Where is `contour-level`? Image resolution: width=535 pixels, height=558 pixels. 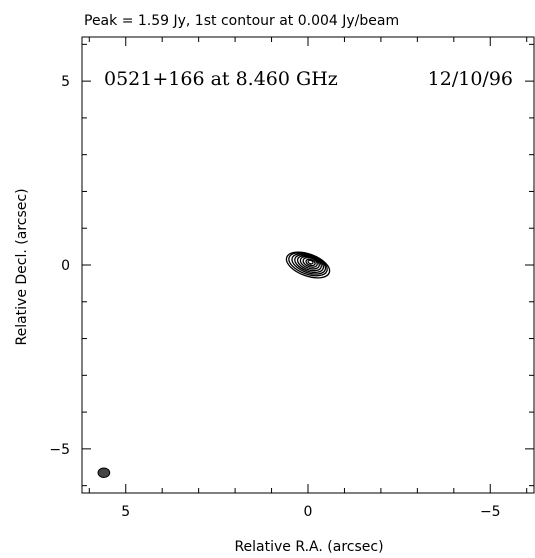
contour-level is located at coordinates (310, 262).